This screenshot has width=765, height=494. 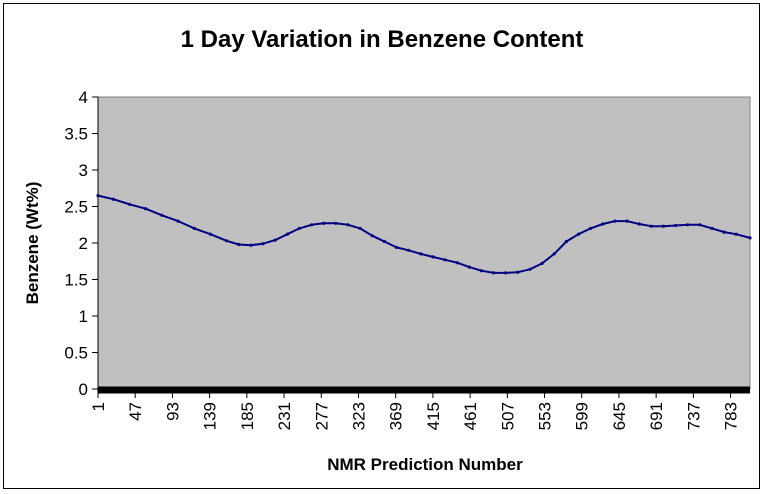 What do you see at coordinates (247, 416) in the screenshot?
I see `x-tick-label: 185` at bounding box center [247, 416].